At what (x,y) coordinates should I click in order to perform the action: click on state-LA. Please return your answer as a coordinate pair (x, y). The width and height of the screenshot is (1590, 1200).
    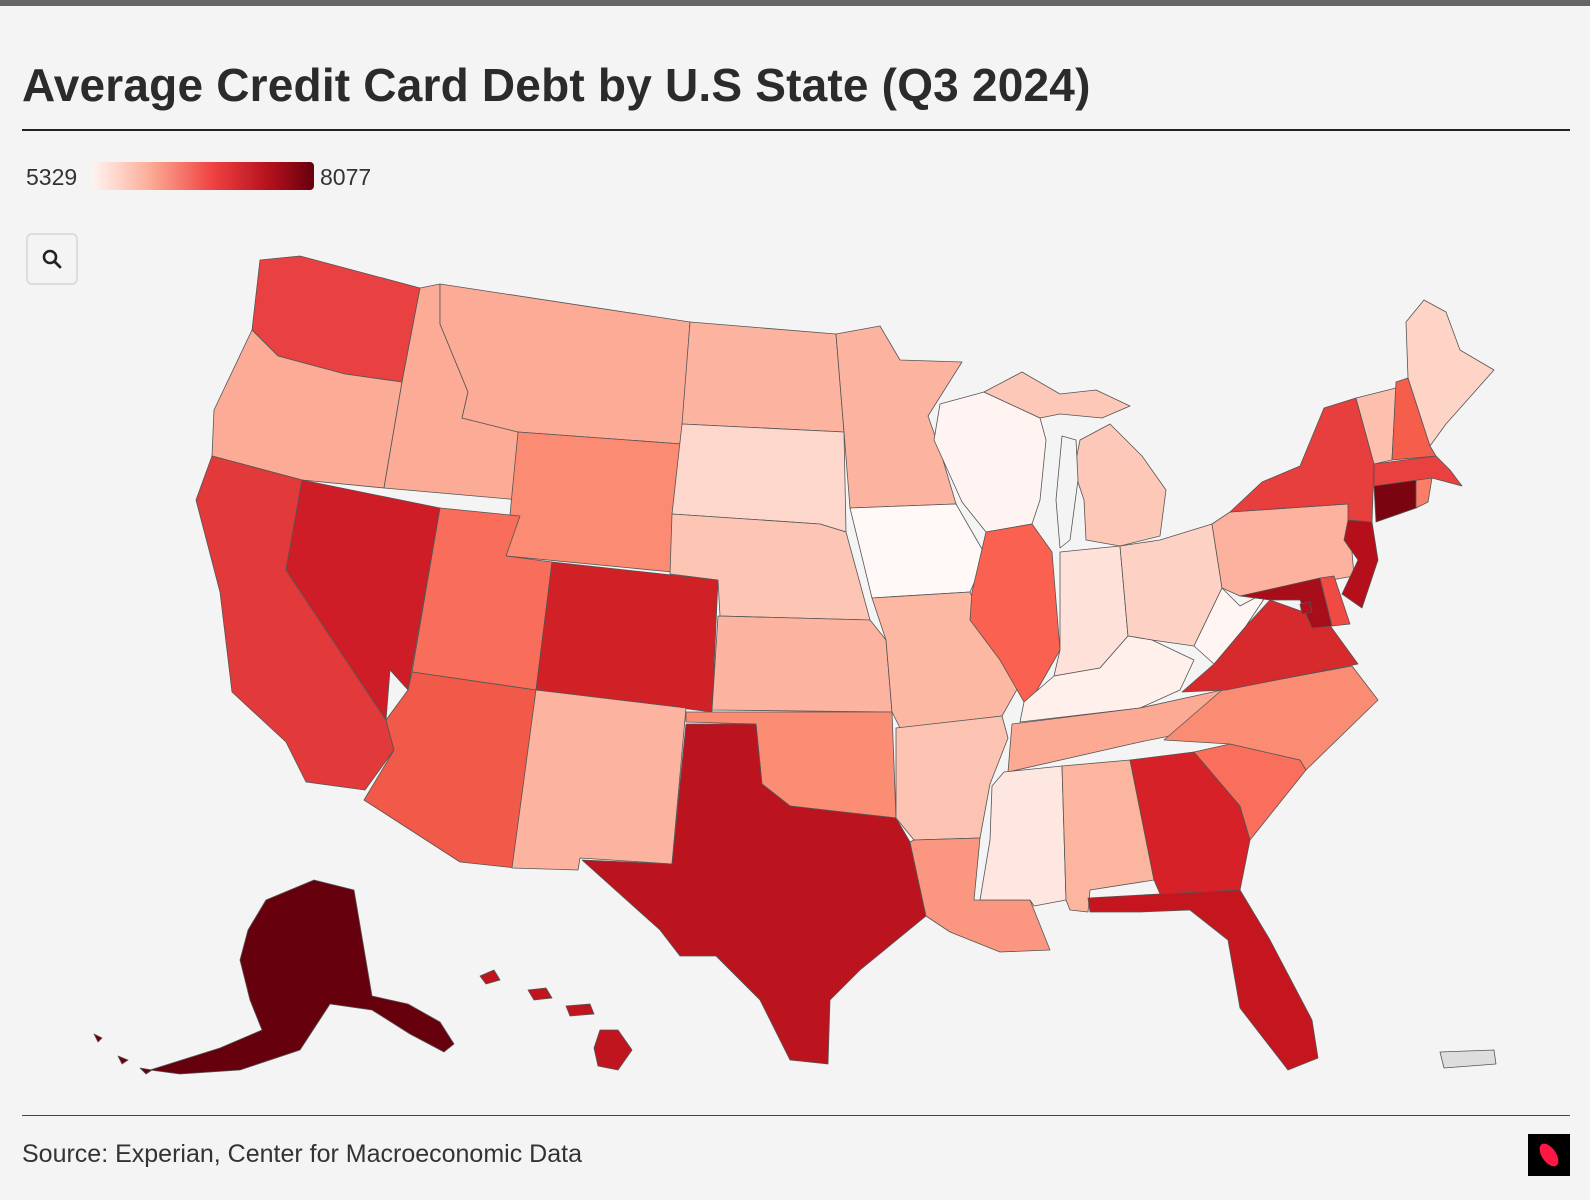
    Looking at the image, I should click on (980, 895).